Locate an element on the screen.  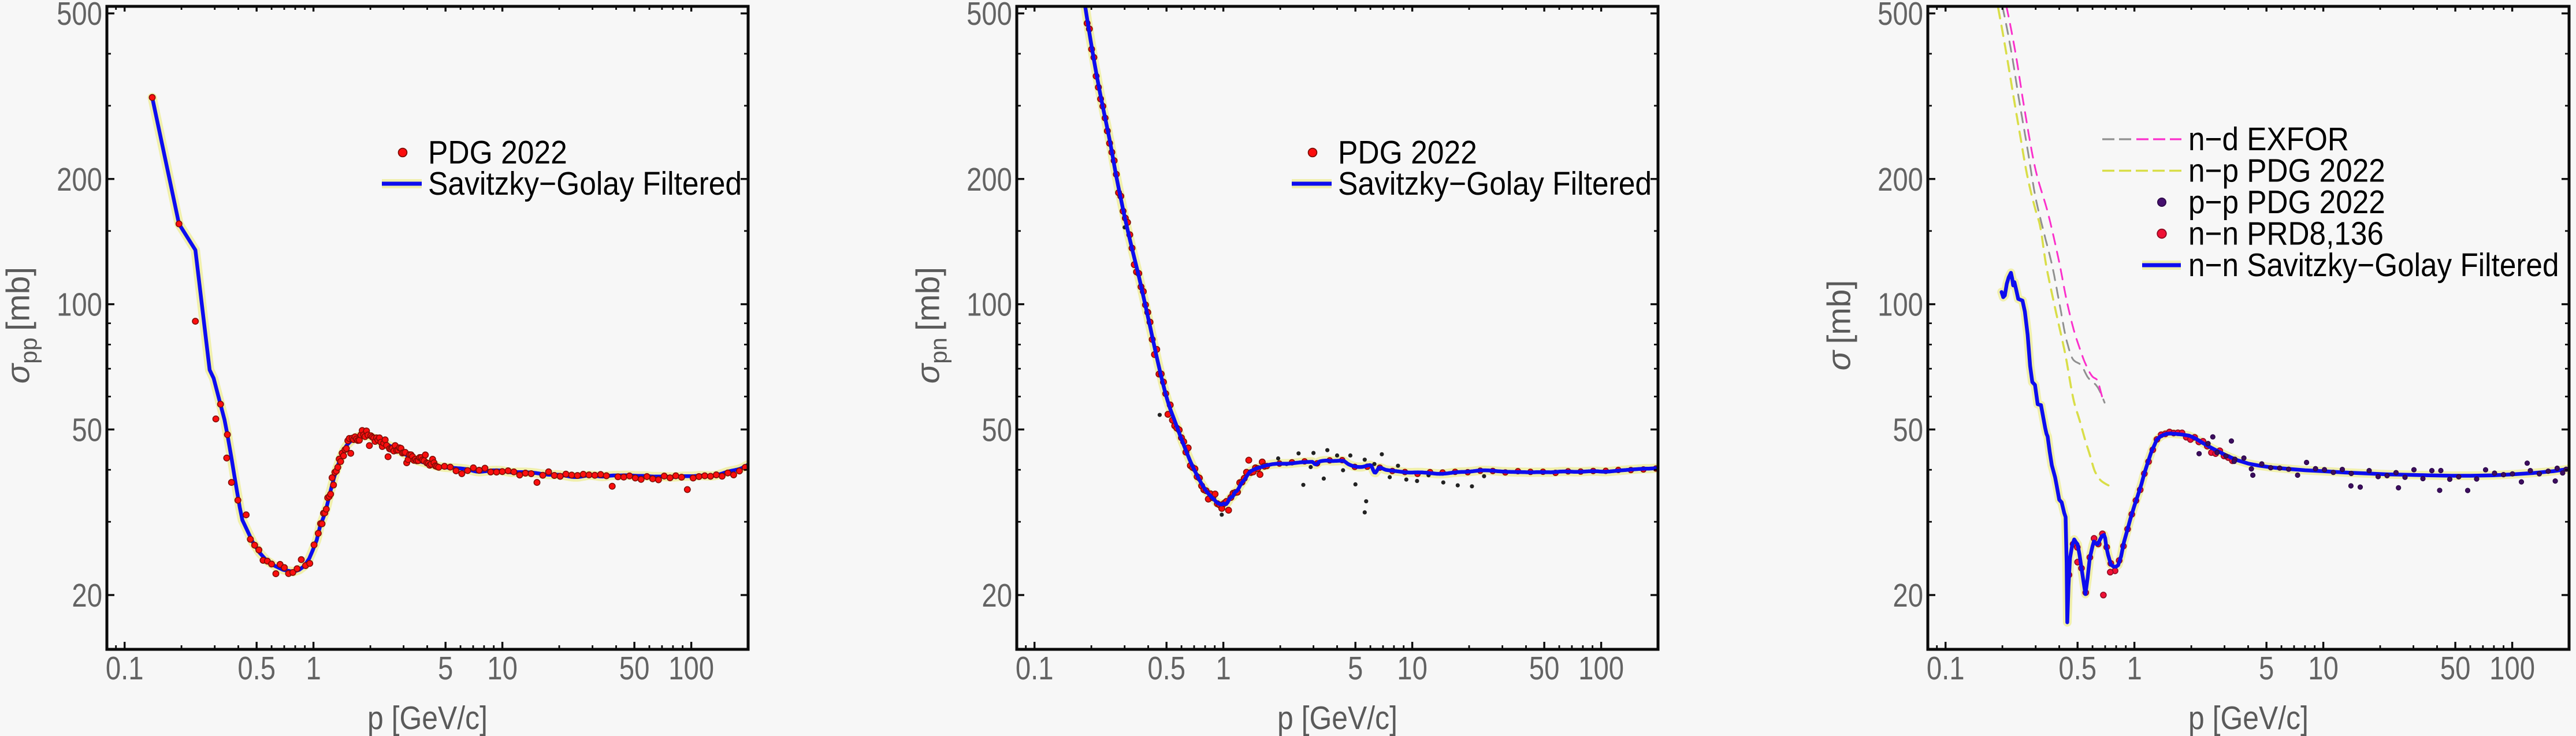
svg-text: σpp [mb] is located at coordinates (21, 325).